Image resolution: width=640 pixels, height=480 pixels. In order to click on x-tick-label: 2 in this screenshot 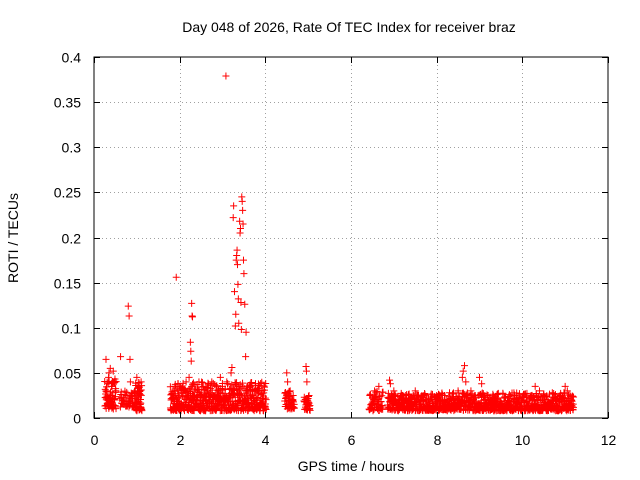, I will do `click(181, 440)`.